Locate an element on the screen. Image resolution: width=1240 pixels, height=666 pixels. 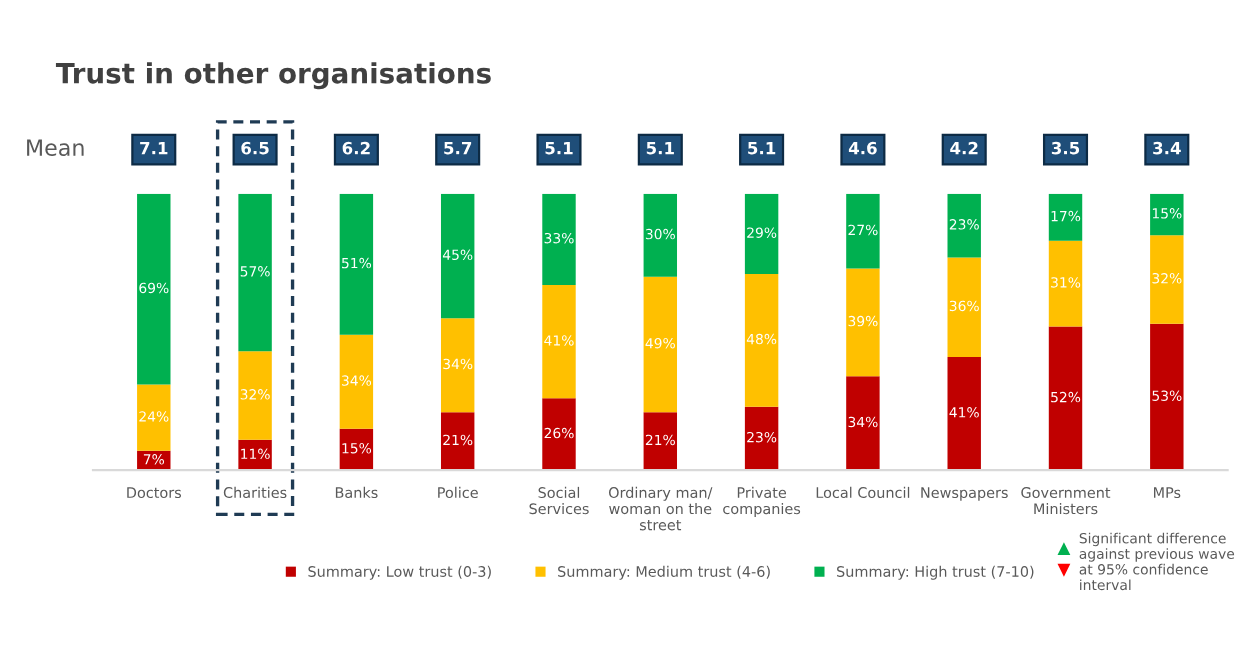
text: 6.5 is located at coordinates (255, 148).